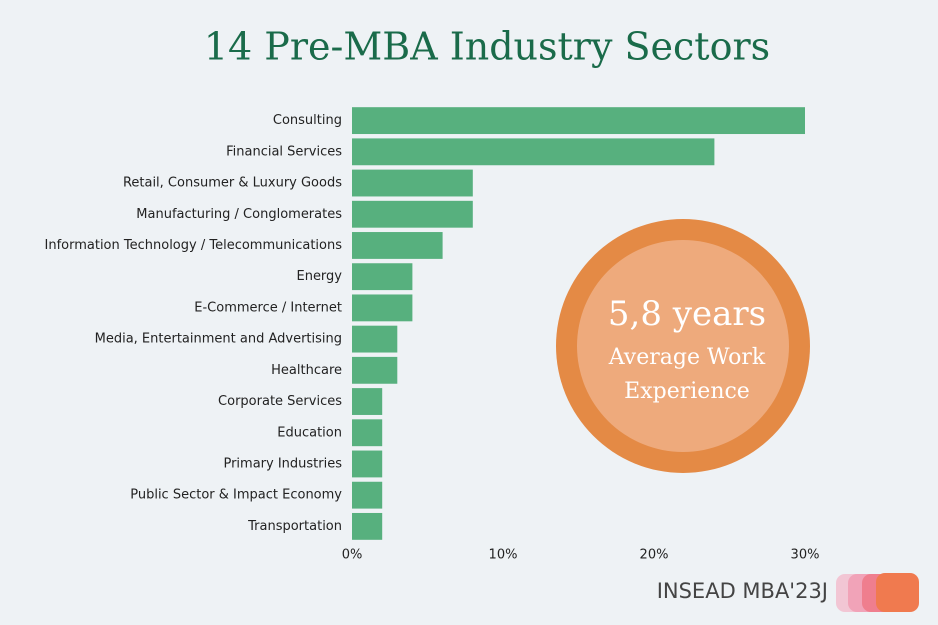 This screenshot has width=938, height=625. I want to click on x-tick-label: 20%, so click(654, 555).